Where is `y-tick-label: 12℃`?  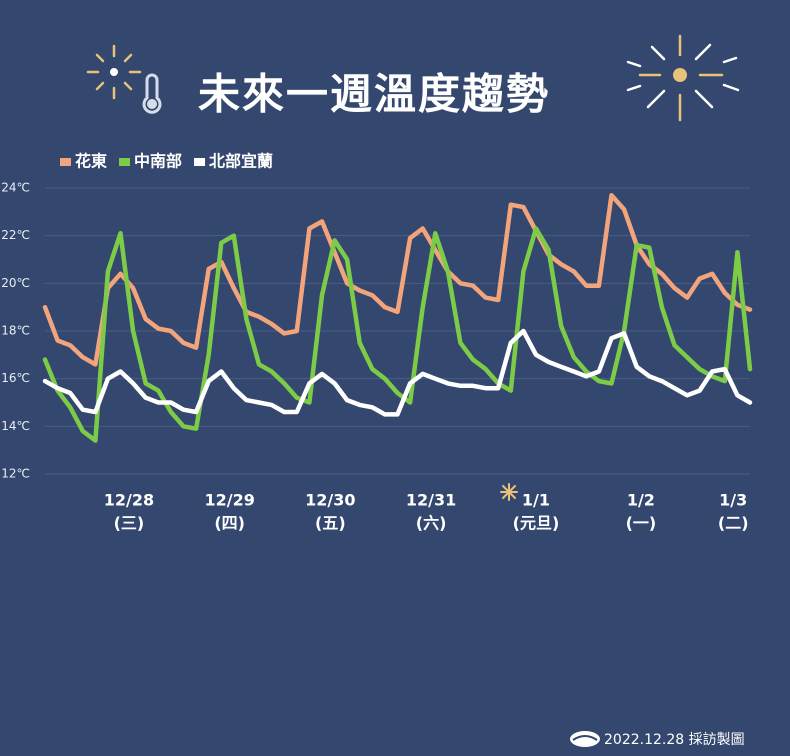
y-tick-label: 12℃ is located at coordinates (15, 474).